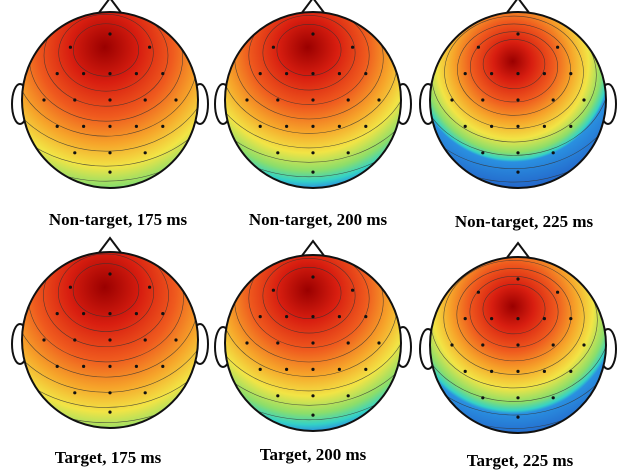 The height and width of the screenshot is (476, 621). What do you see at coordinates (313, 454) in the screenshot?
I see `caption: Target, 200 ms` at bounding box center [313, 454].